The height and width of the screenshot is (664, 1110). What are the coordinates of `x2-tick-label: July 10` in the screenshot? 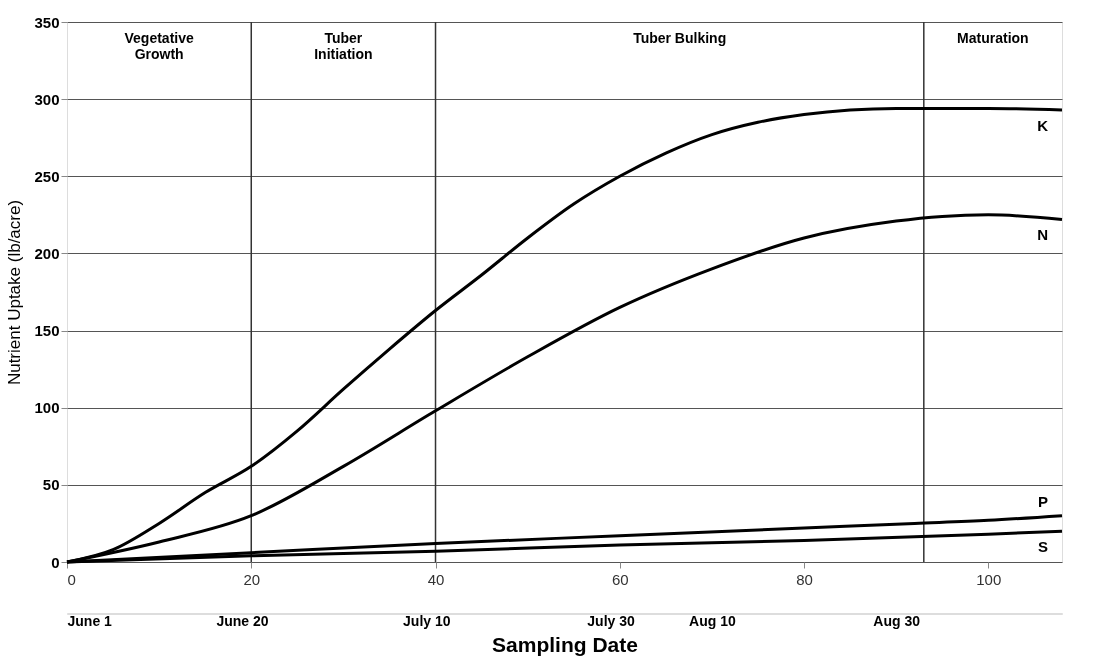 It's located at (427, 620).